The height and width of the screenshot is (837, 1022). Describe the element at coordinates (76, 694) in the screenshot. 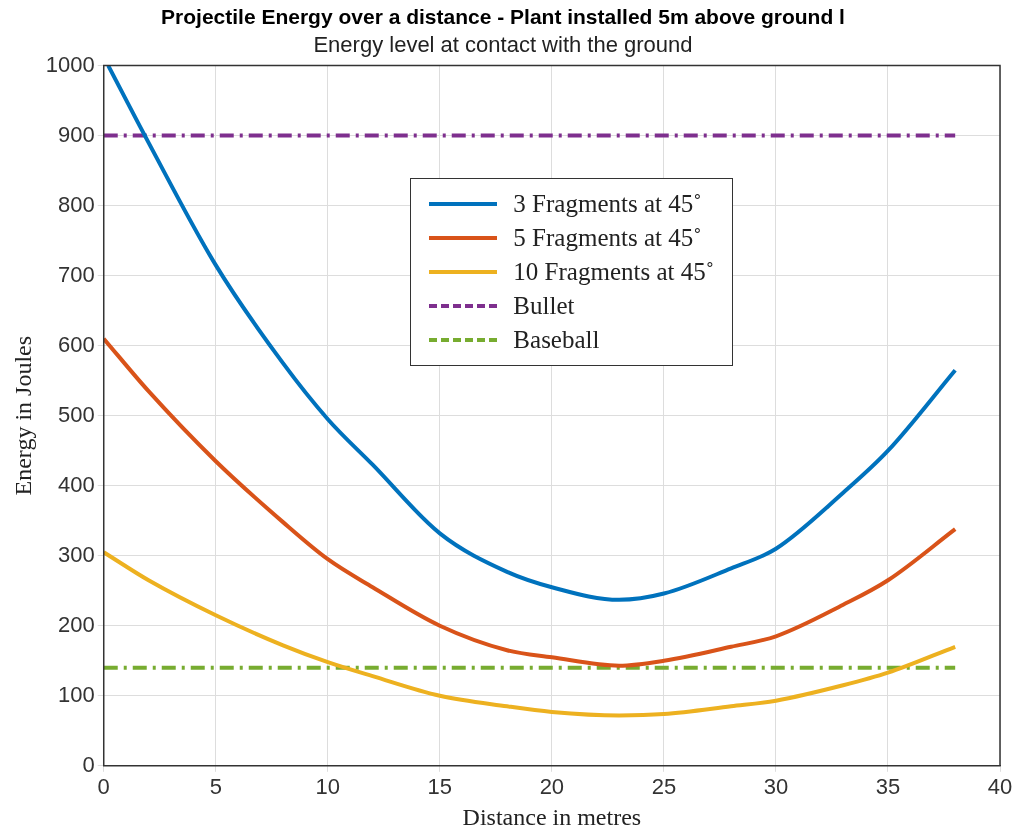

I see `y-tick-label: 100` at that location.